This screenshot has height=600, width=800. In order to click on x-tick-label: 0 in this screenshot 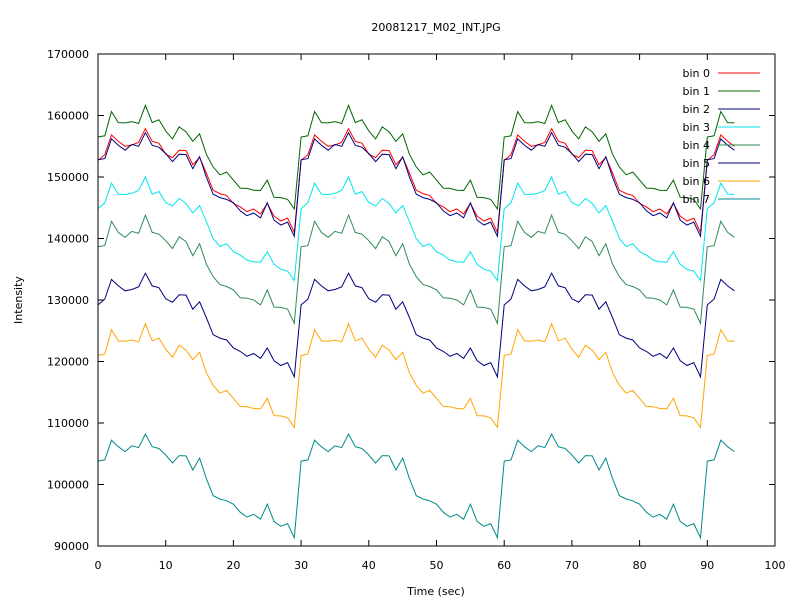, I will do `click(98, 565)`.